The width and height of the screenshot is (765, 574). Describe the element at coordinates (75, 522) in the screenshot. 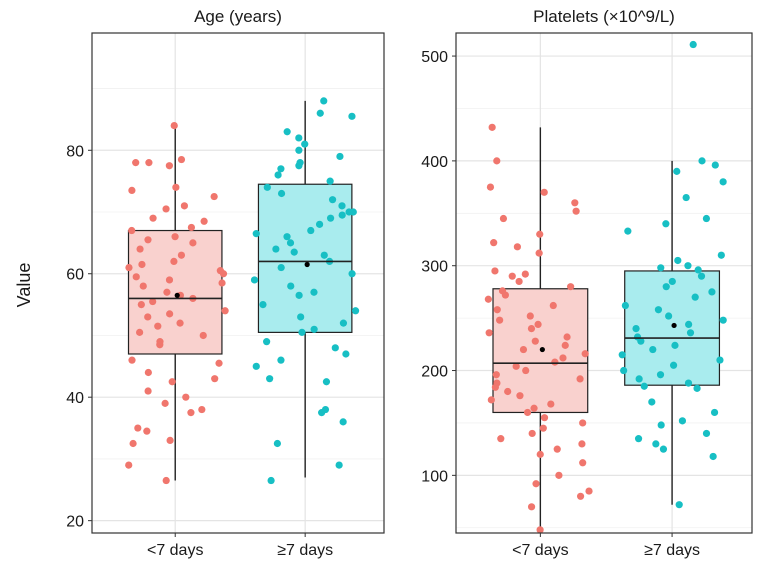

I see `y-tick-label: 20` at that location.